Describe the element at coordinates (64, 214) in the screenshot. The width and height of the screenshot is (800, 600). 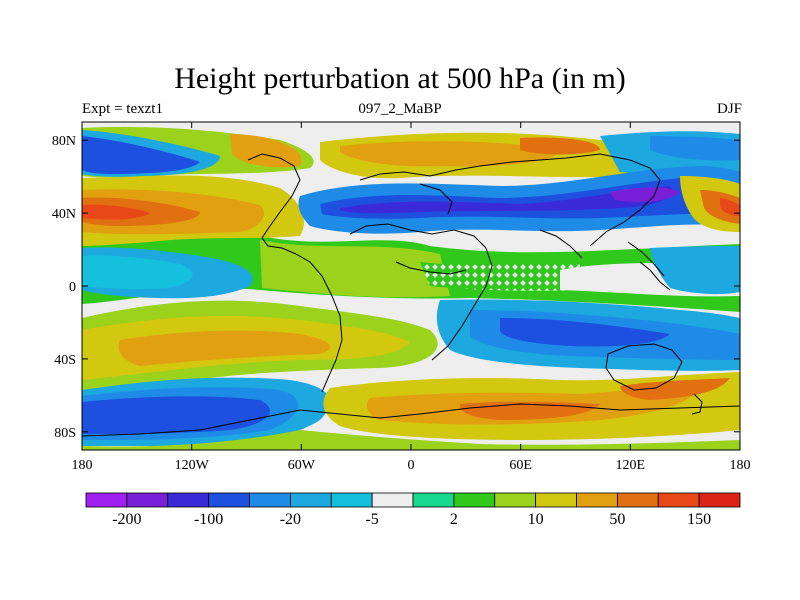
I see `lat-tick-label: 40N` at that location.